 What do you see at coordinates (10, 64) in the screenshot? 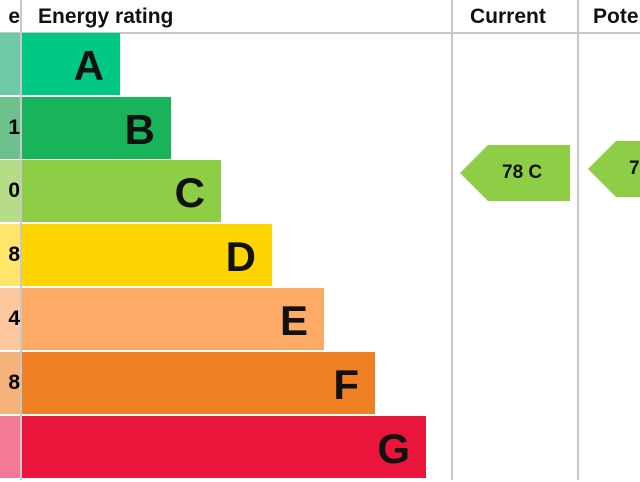
I see `score-range-a` at bounding box center [10, 64].